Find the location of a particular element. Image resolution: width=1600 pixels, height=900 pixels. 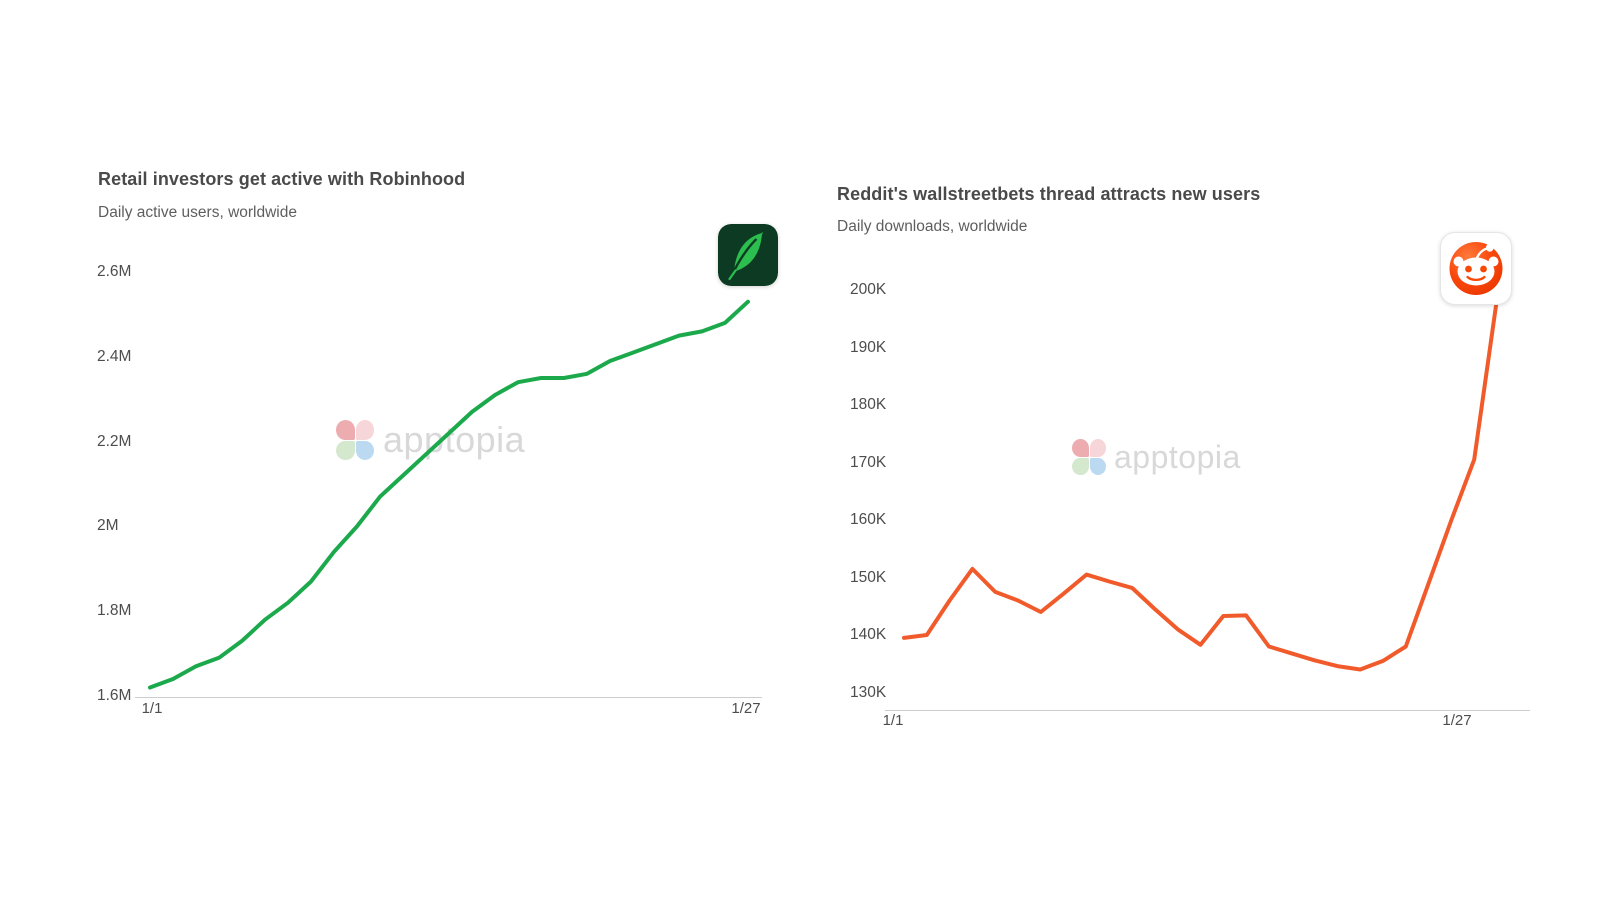

y-axis-tick-label: 140K is located at coordinates (868, 634).